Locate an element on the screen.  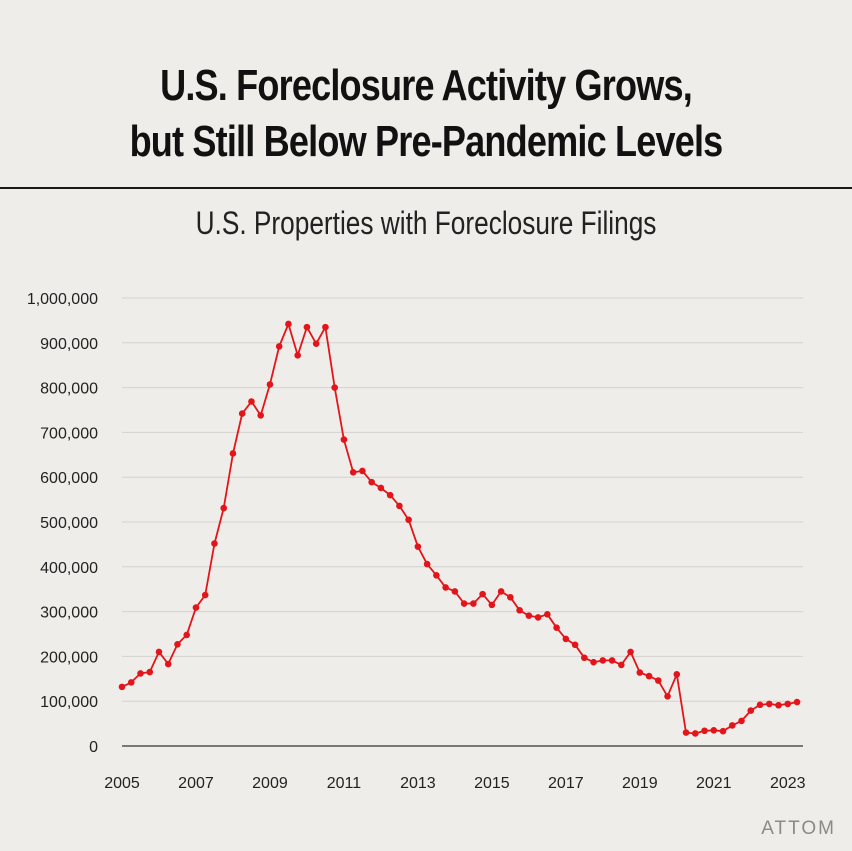
y-tick-label: 900,000 is located at coordinates (69, 344).